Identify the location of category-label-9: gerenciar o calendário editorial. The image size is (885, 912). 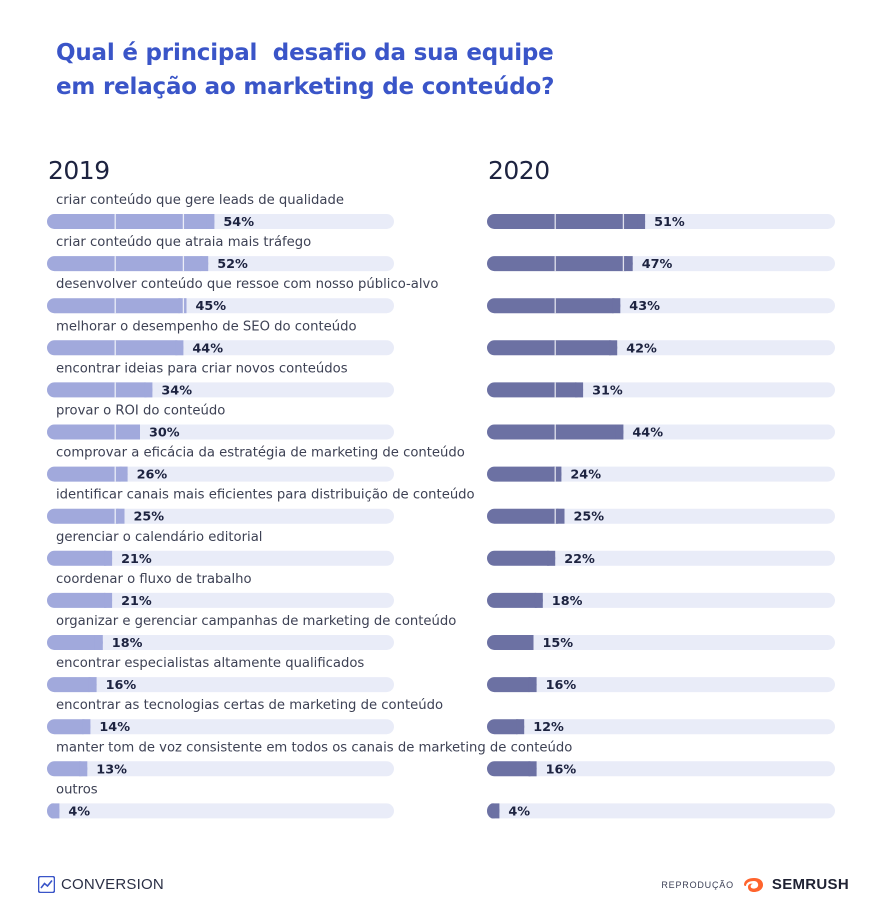
(159, 537).